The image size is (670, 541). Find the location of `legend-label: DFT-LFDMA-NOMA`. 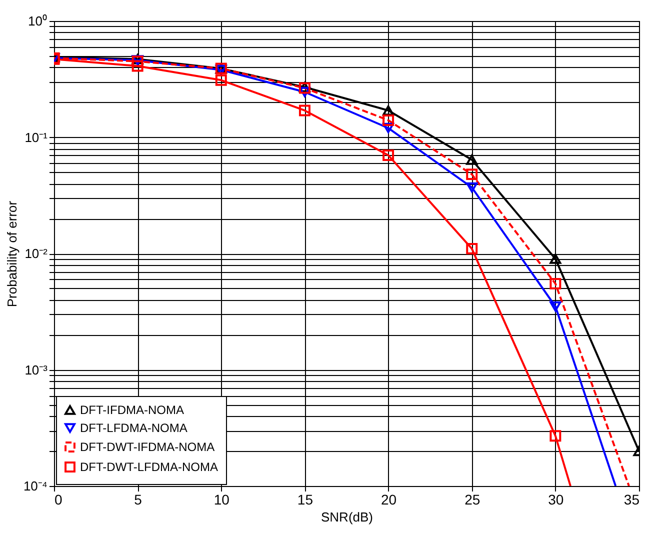

legend-label: DFT-LFDMA-NOMA is located at coordinates (134, 428).